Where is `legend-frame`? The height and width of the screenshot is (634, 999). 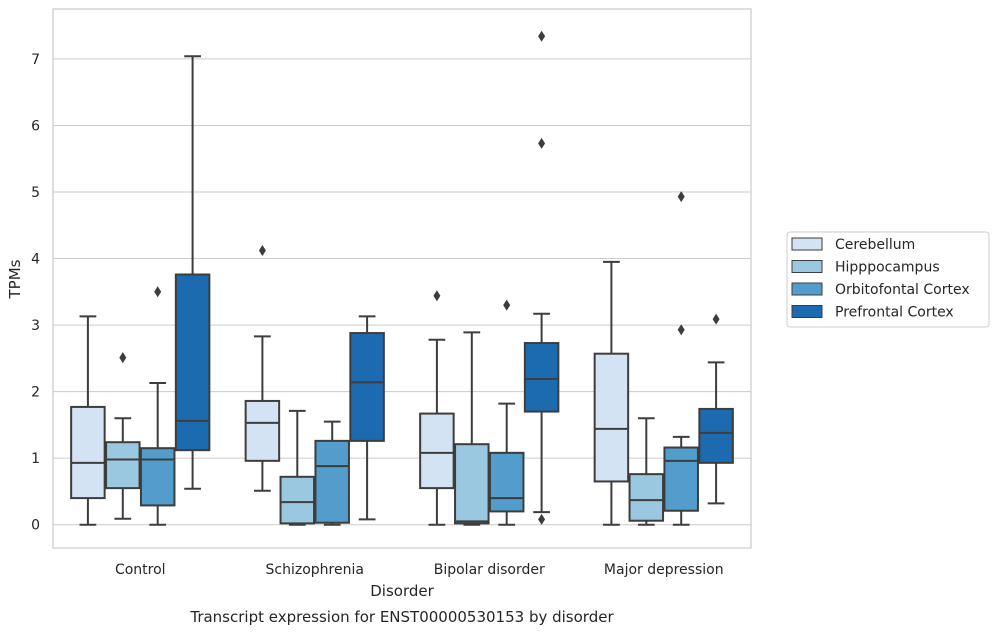 legend-frame is located at coordinates (888, 279).